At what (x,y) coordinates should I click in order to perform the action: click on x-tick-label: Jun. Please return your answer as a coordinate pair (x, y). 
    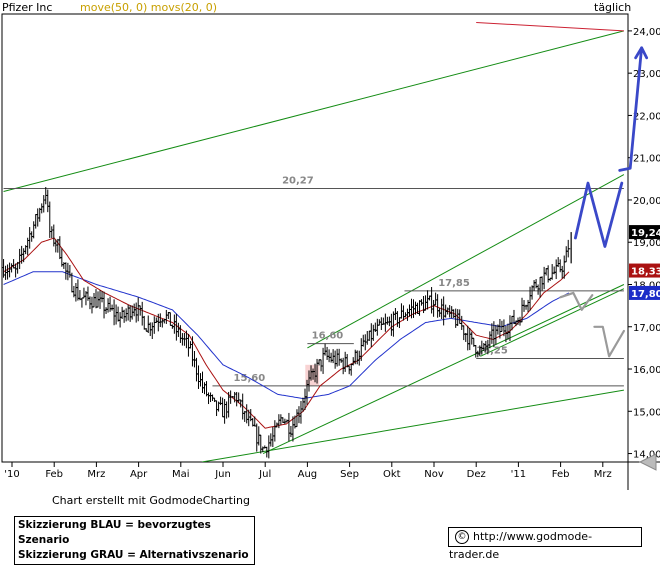
    Looking at the image, I should click on (222, 474).